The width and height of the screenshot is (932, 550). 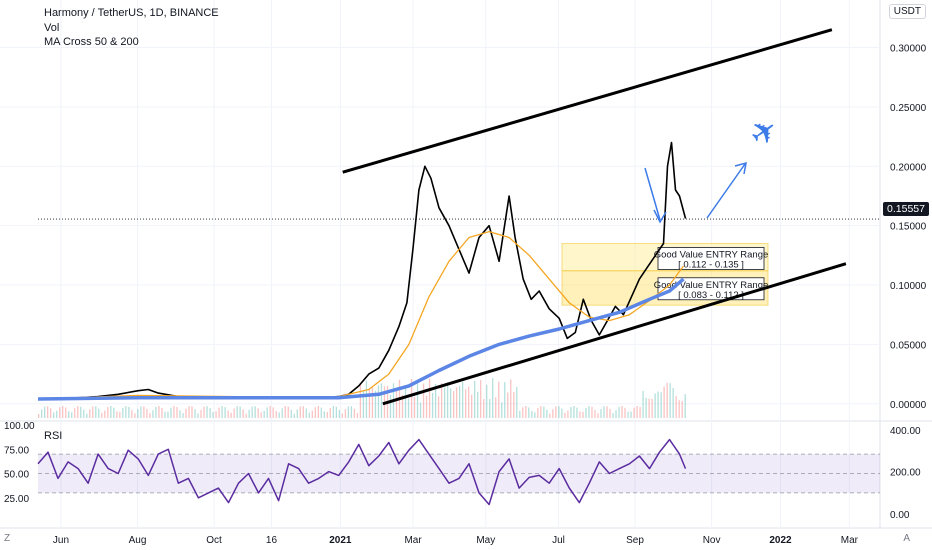 I want to click on x-tick-label: May, so click(x=485, y=540).